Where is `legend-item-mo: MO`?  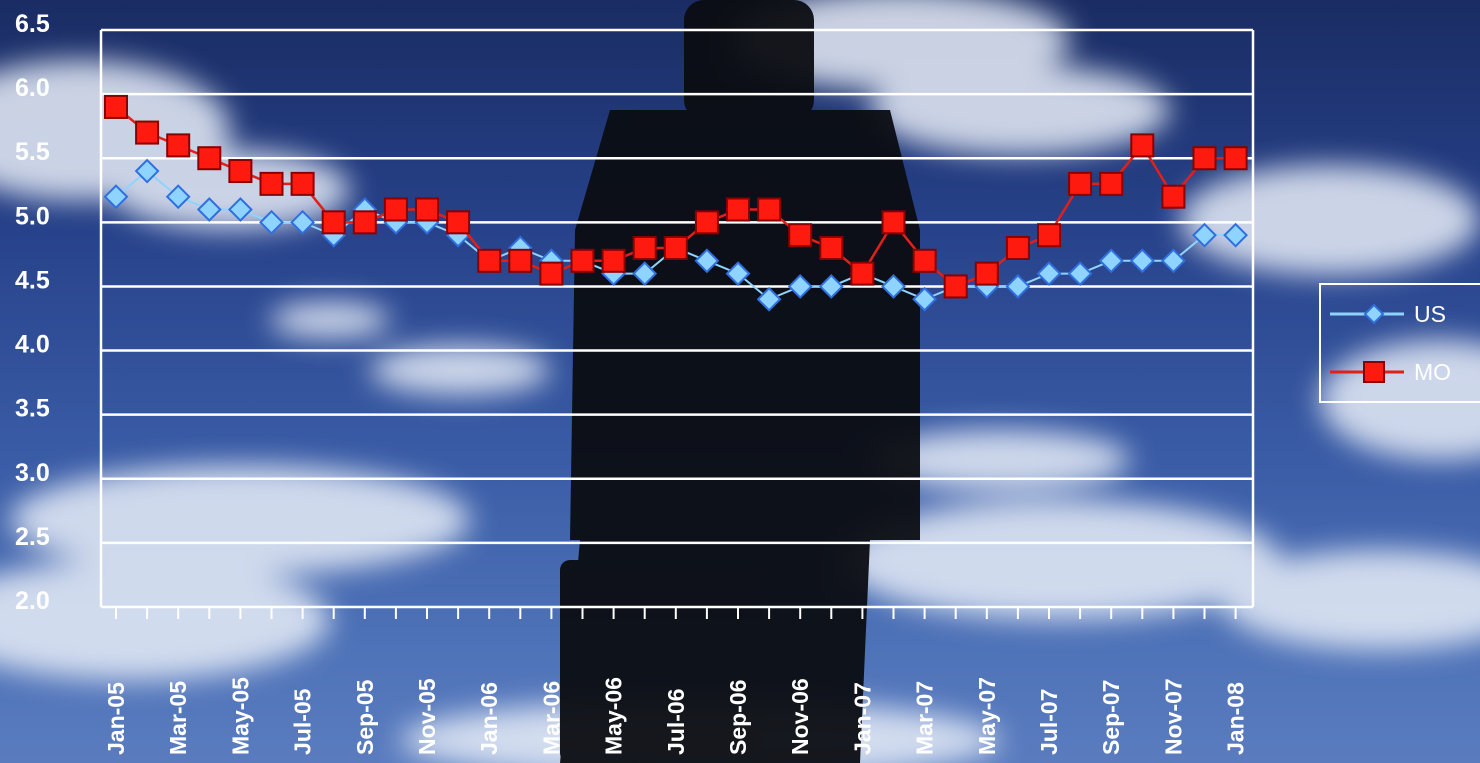 legend-item-mo: MO is located at coordinates (1390, 372).